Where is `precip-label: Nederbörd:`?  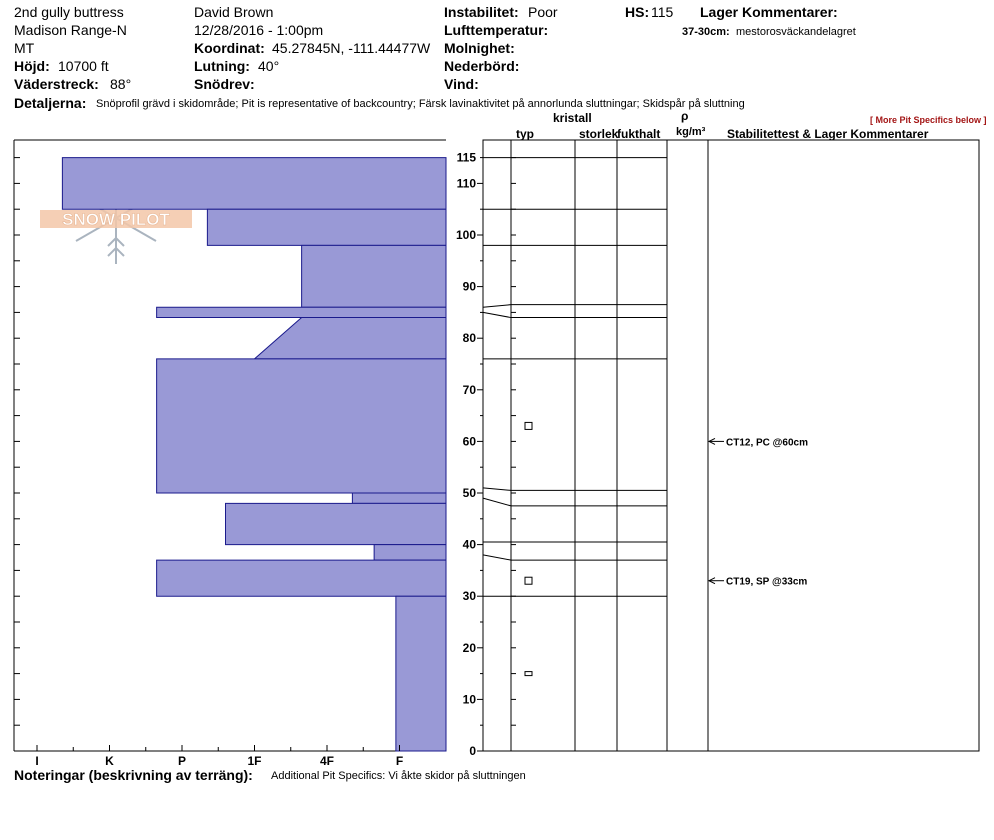 precip-label: Nederbörd: is located at coordinates (482, 66).